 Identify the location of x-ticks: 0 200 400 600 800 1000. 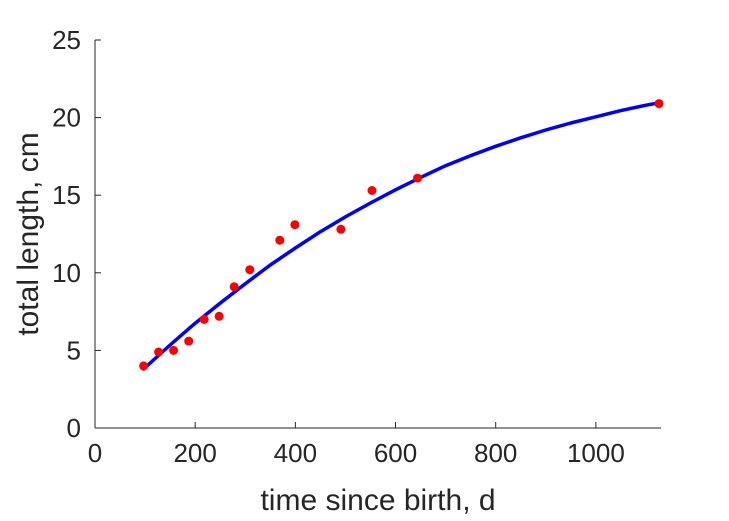
(356, 445).